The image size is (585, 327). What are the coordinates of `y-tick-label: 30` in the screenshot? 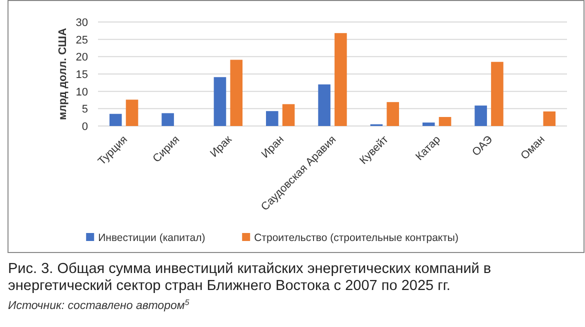 It's located at (82, 23).